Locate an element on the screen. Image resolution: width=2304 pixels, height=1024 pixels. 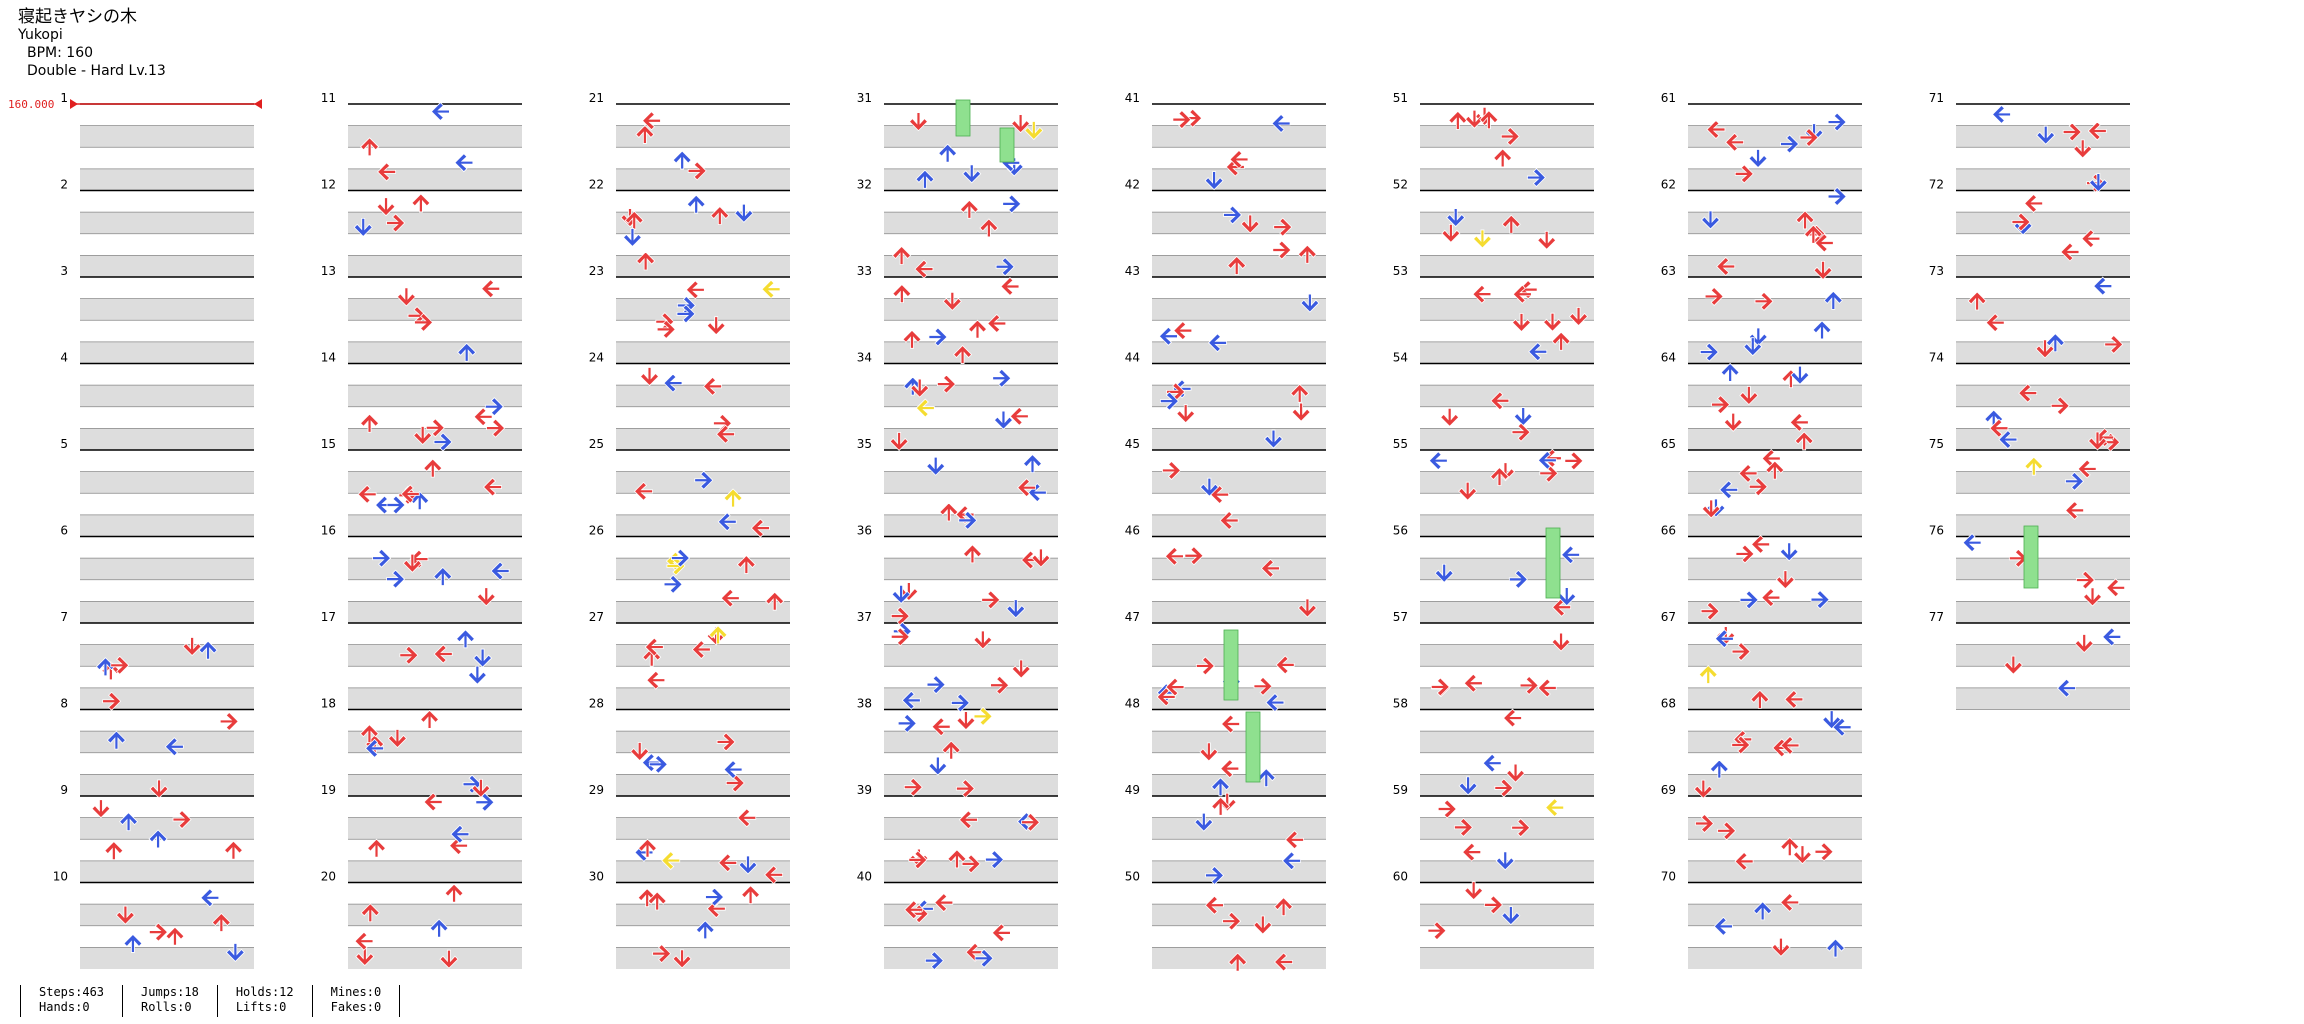
measure-number: 34 is located at coordinates (864, 358).